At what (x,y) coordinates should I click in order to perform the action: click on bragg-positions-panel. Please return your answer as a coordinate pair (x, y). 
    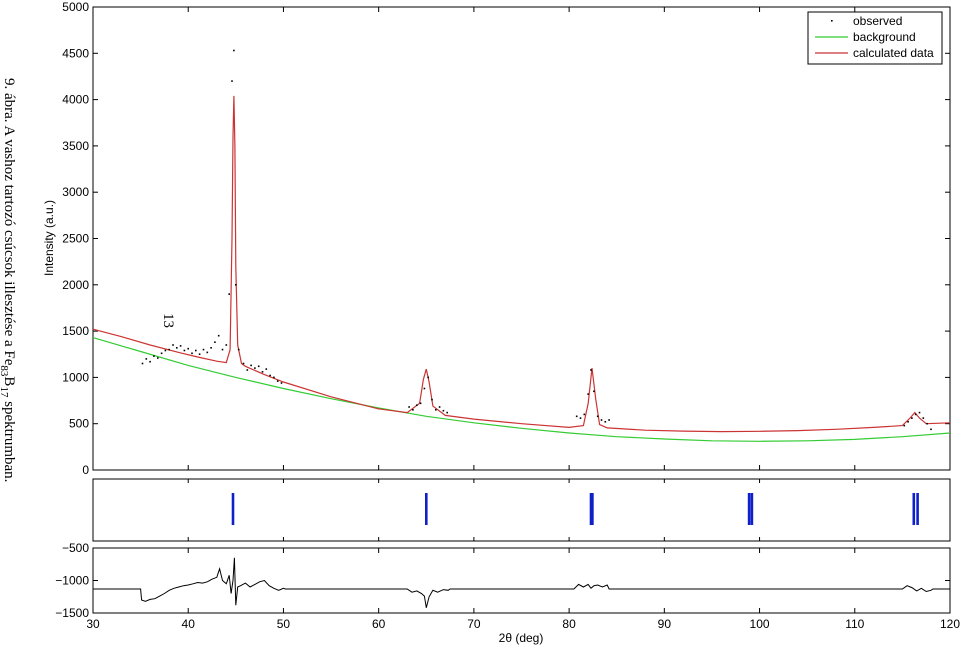
    Looking at the image, I should click on (521, 510).